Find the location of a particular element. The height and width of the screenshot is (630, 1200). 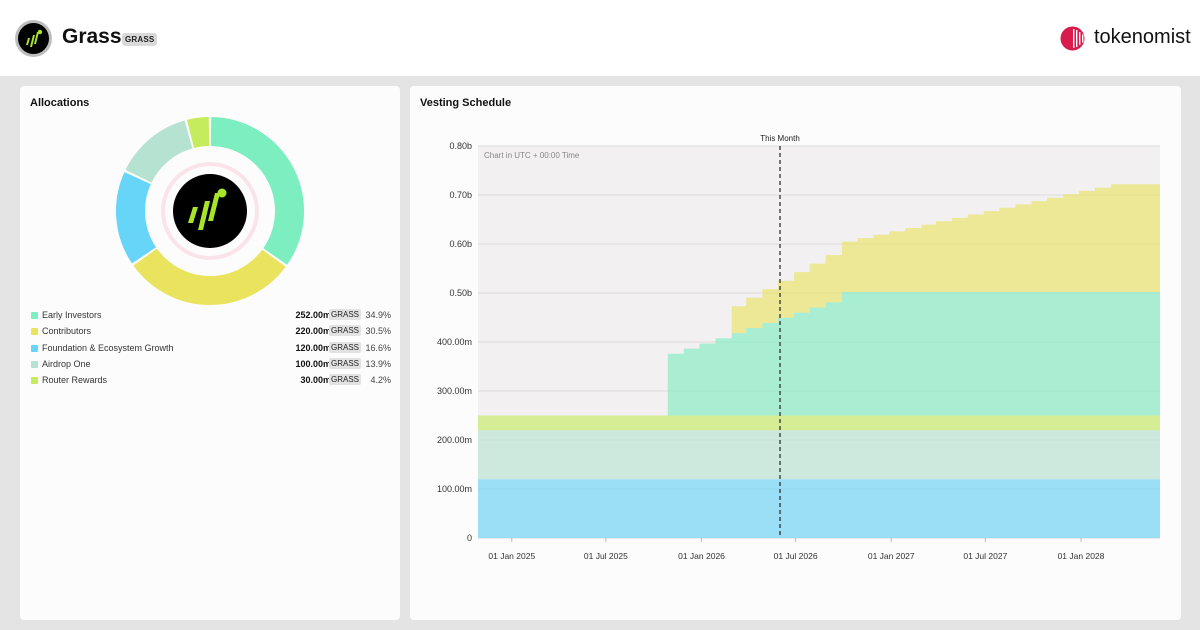

legend-percentage: 4.2% is located at coordinates (380, 380).